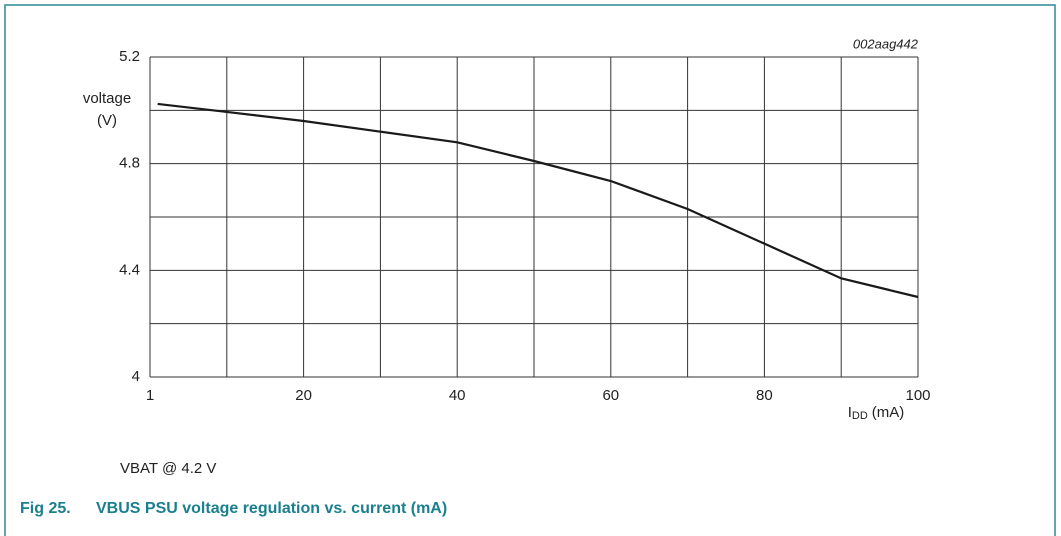 The height and width of the screenshot is (536, 1061). I want to click on y-tick-label: 4, so click(136, 376).